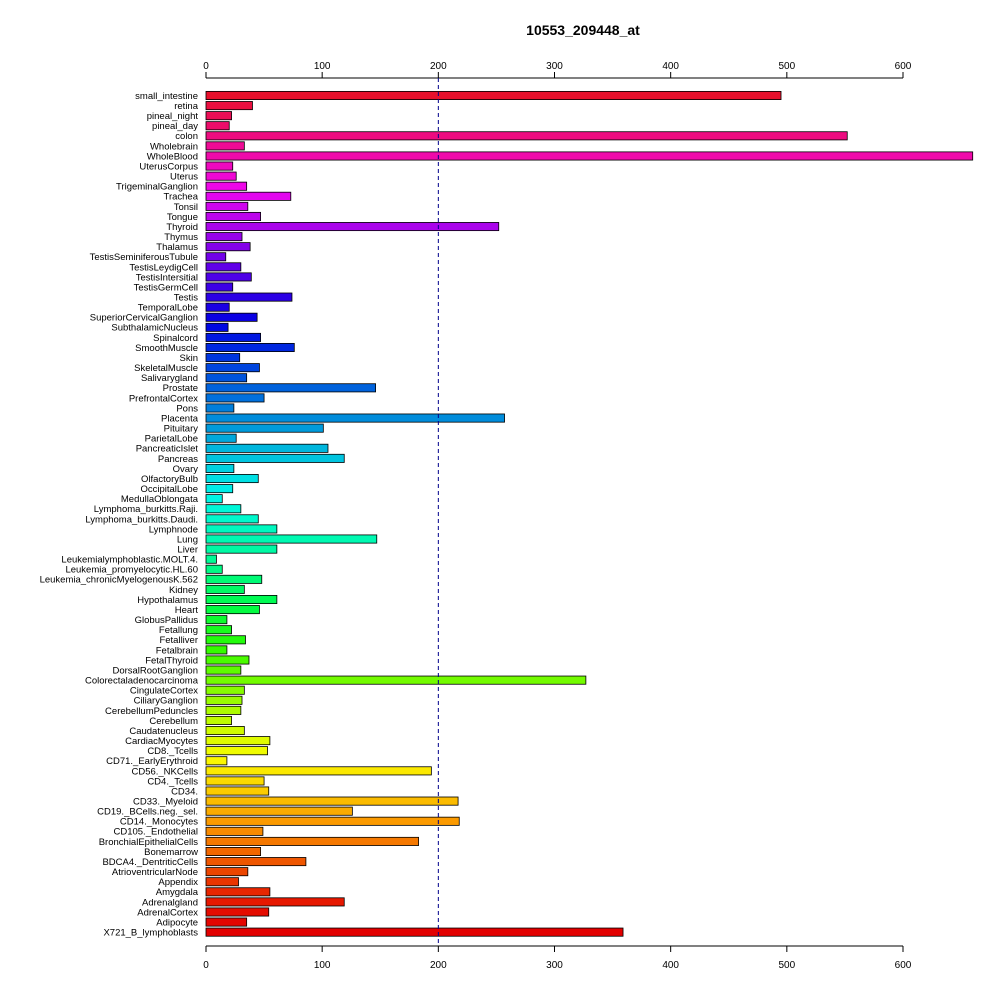 This screenshot has height=1000, width=1000. Describe the element at coordinates (180, 388) in the screenshot. I see `category-label: Prostate` at that location.